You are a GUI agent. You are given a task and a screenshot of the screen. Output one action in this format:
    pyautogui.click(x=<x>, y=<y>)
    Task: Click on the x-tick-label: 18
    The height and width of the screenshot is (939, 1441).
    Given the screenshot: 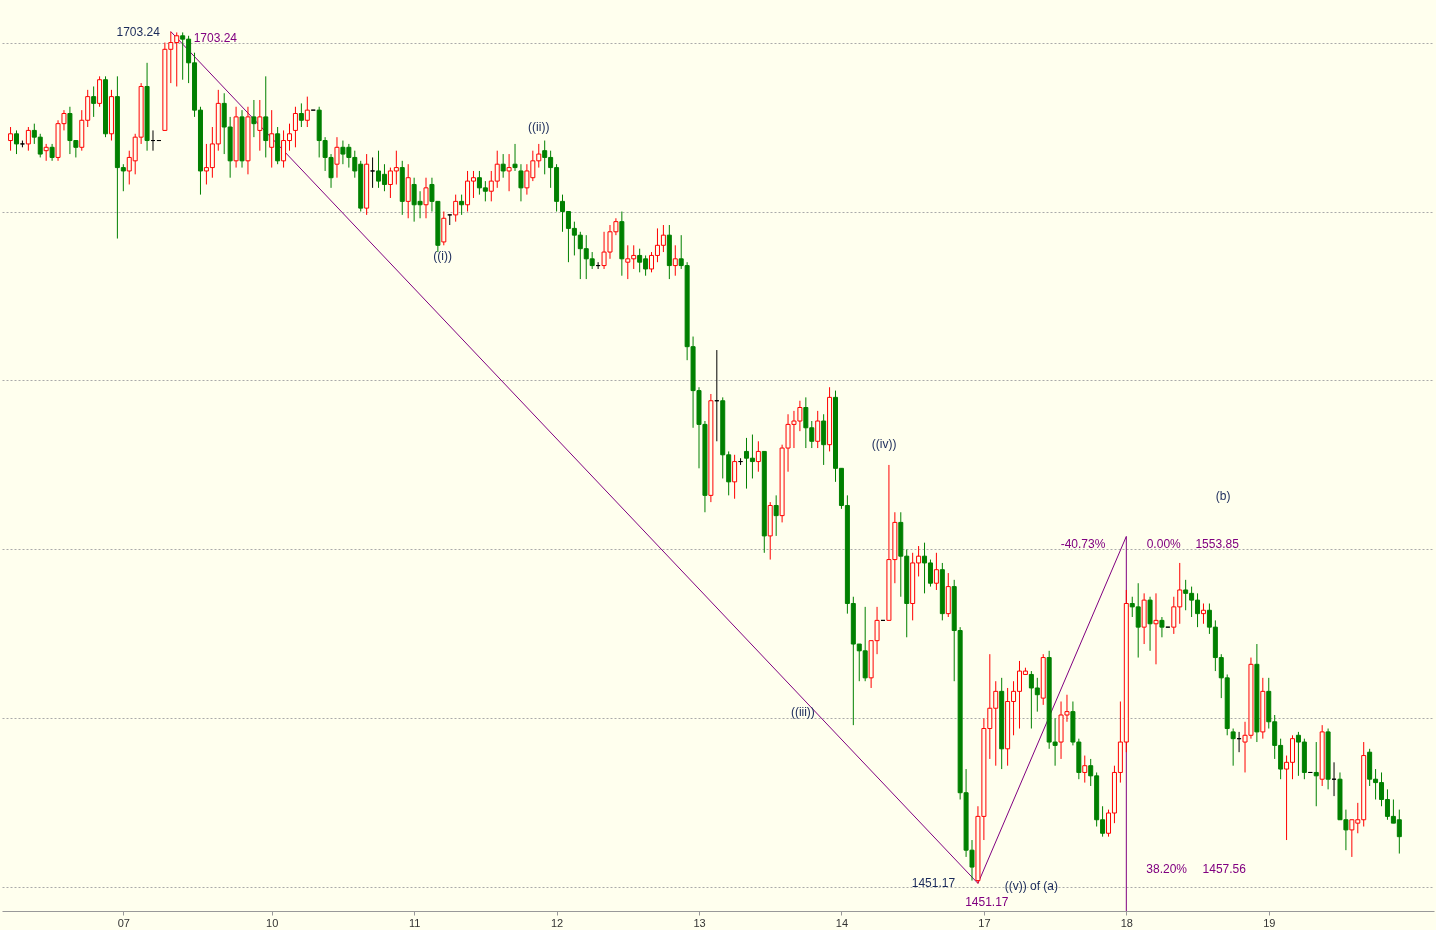 What is the action you would take?
    pyautogui.click(x=1126, y=922)
    